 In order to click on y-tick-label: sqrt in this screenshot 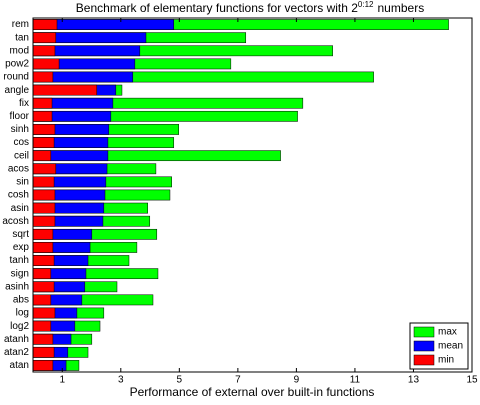, I will do `click(20, 234)`.